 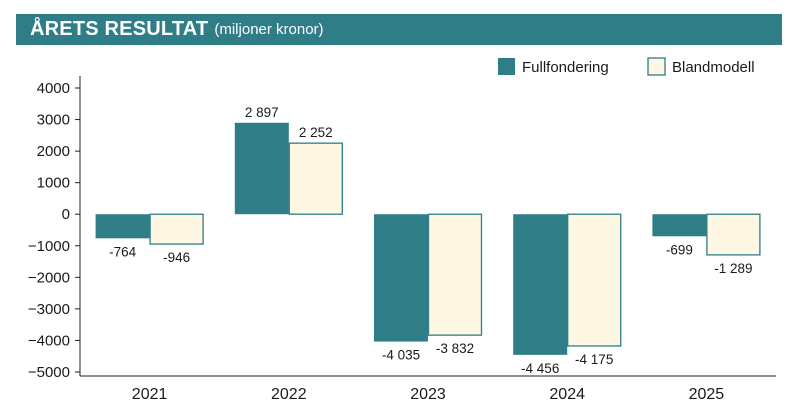 What do you see at coordinates (49, 246) in the screenshot?
I see `y-tick-label: −1000` at bounding box center [49, 246].